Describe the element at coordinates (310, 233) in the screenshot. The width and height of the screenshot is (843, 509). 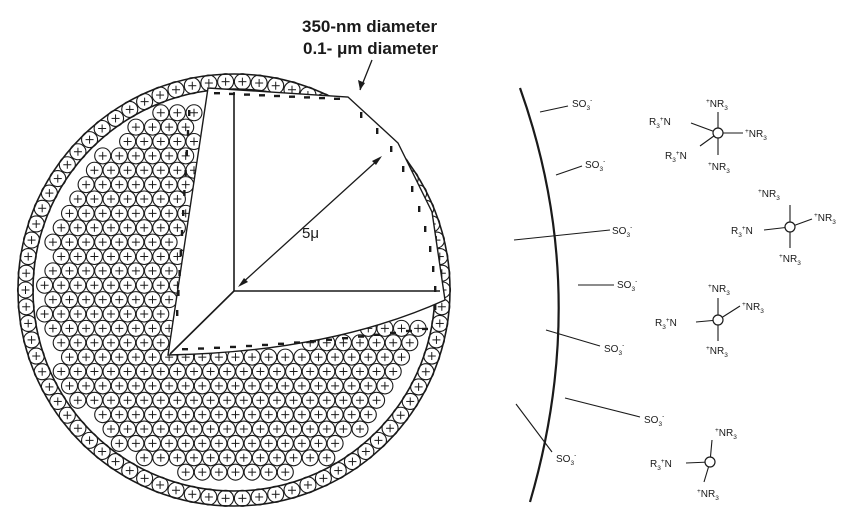
I see `radius-label: 5μ` at that location.